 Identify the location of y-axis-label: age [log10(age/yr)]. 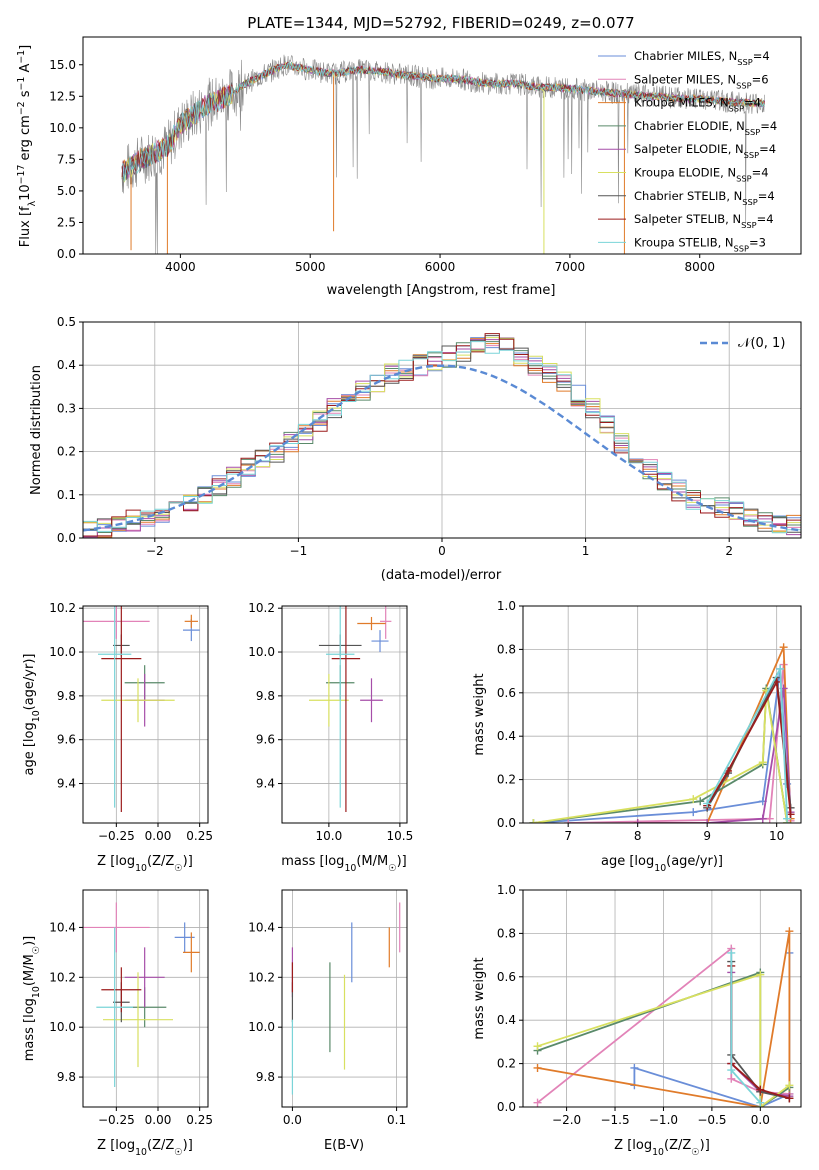
(32, 715).